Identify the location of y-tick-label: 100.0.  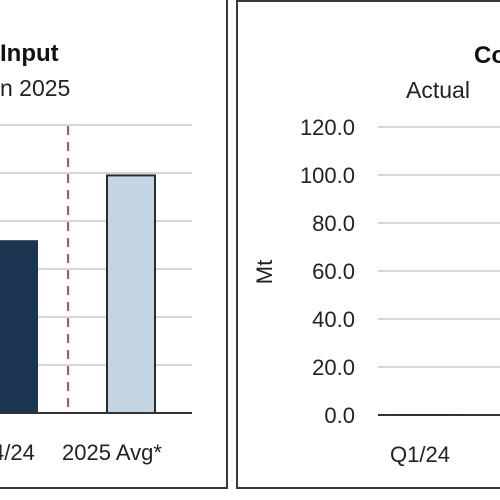
(327, 175).